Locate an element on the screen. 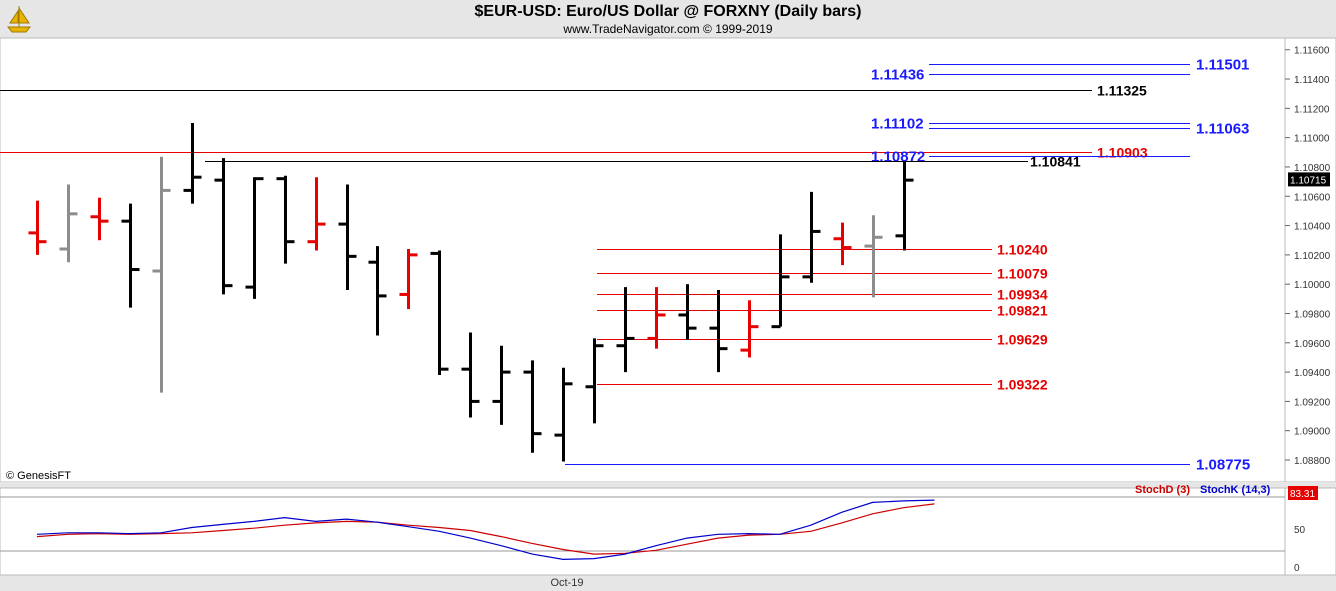 Image resolution: width=1336 pixels, height=591 pixels. legend-entry: StochD (3) is located at coordinates (1162, 490).